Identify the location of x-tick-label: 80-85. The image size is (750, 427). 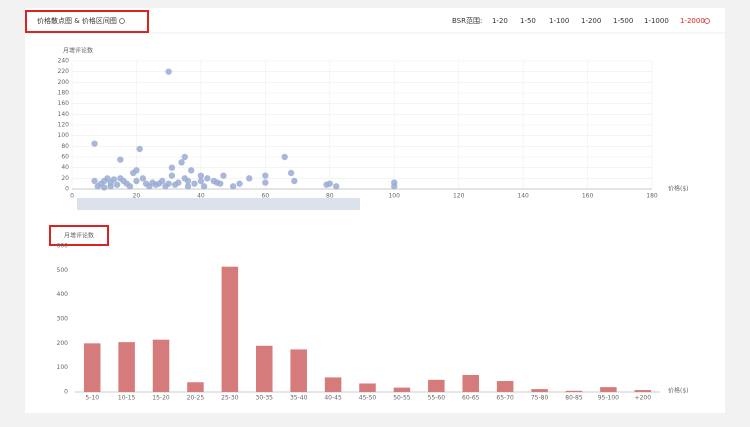
(574, 398).